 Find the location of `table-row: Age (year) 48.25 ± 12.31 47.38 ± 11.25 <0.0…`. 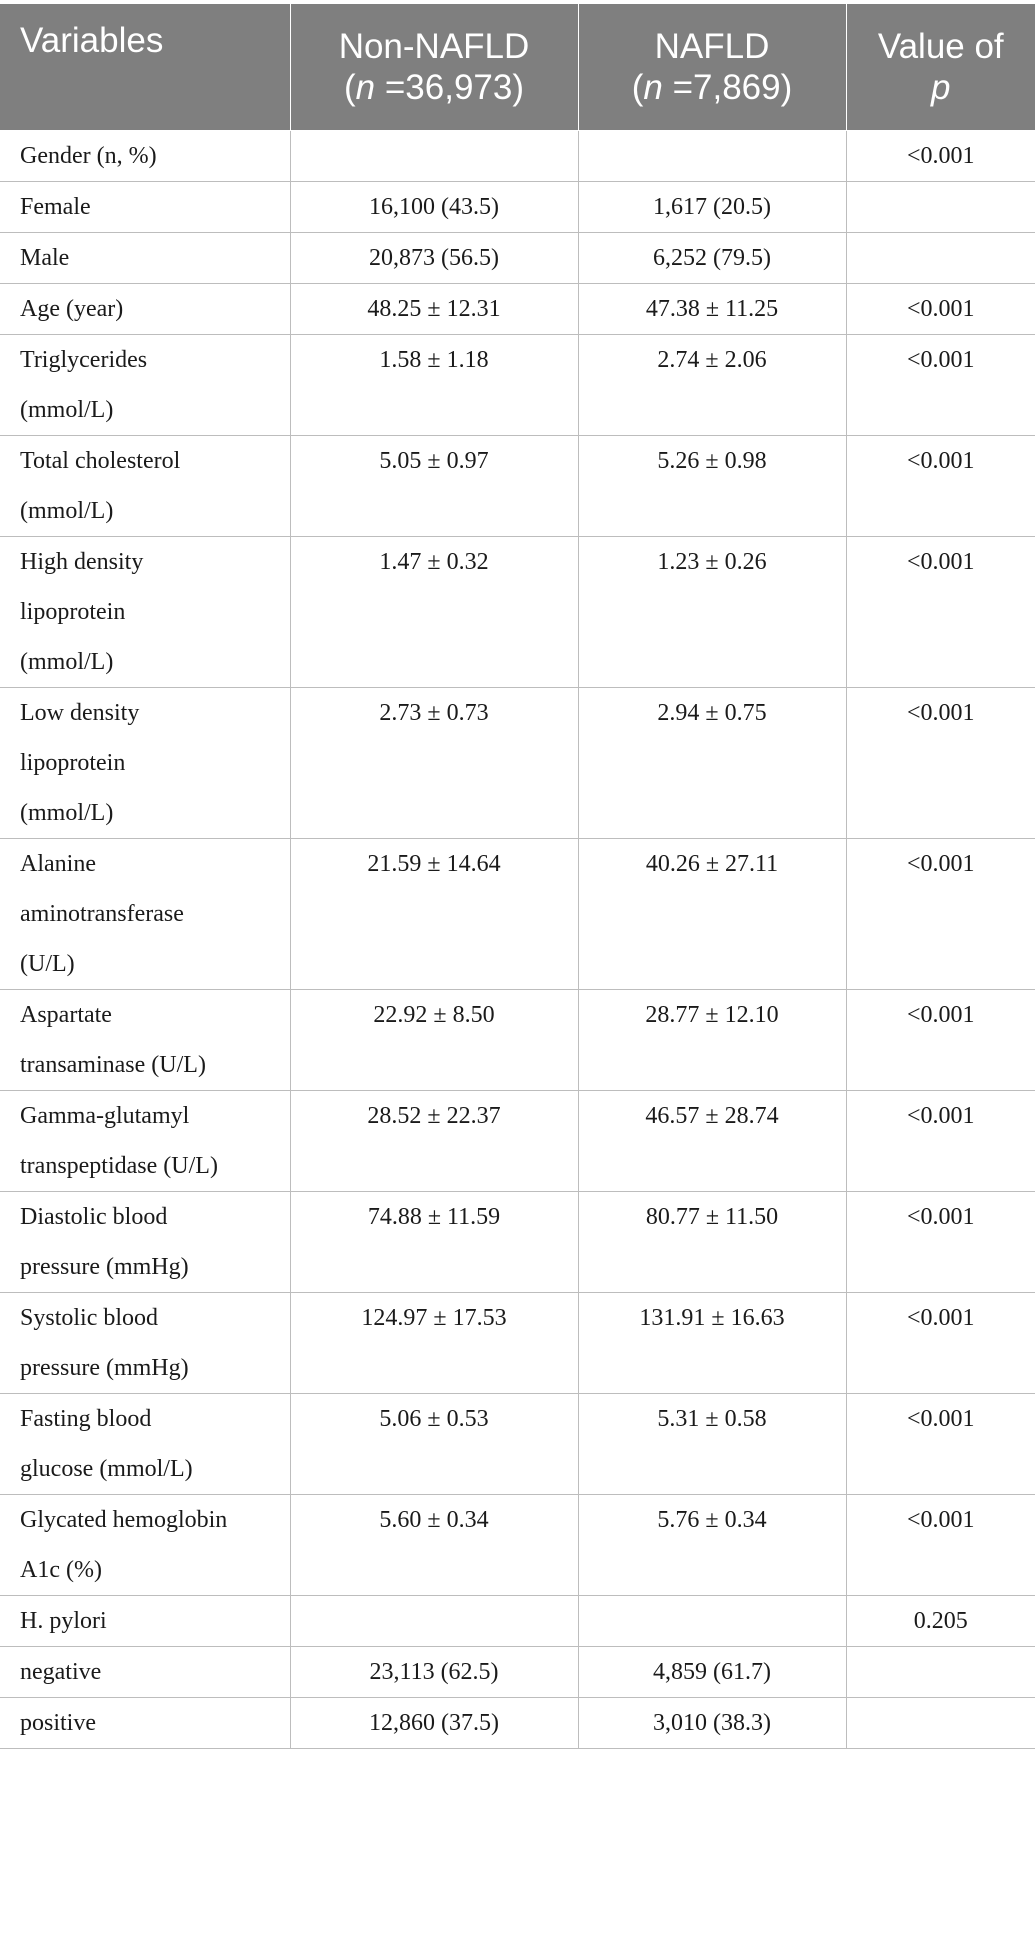

table-row: Age (year) 48.25 ± 12.31 47.38 ± 11.25 <0.0… is located at coordinates (517, 309).